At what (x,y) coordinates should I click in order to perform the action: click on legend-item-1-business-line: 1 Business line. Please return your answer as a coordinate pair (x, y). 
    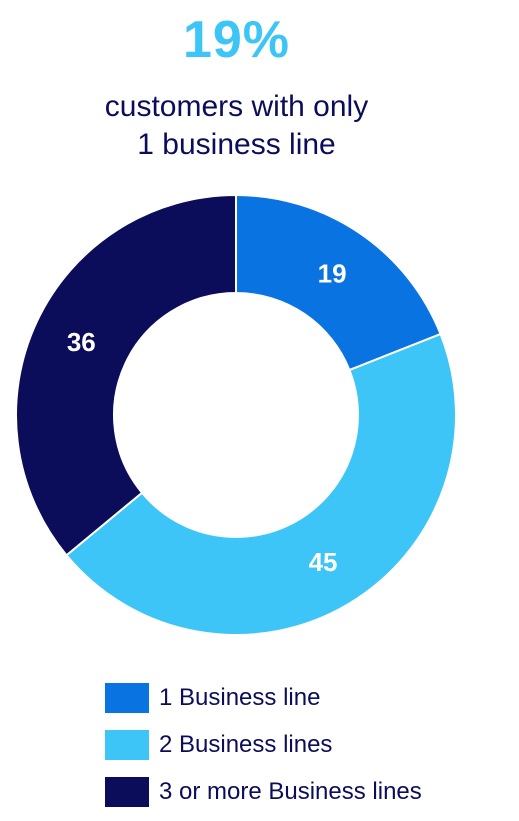
    Looking at the image, I should click on (263, 698).